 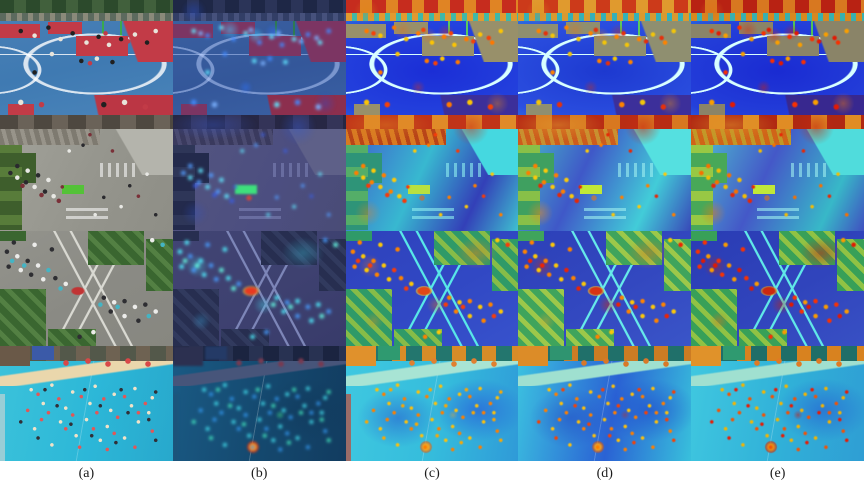 What do you see at coordinates (259, 173) in the screenshot?
I see `image-plaza-sparse-attention` at bounding box center [259, 173].